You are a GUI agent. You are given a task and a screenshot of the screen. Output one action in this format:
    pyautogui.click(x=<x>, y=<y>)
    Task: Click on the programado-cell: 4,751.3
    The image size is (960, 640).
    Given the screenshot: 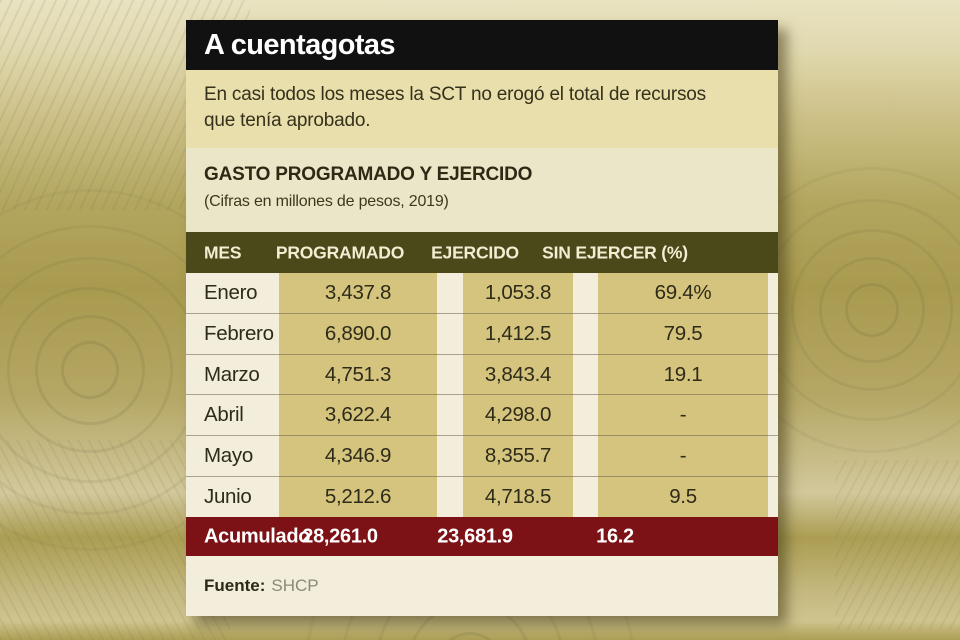 What is the action you would take?
    pyautogui.click(x=358, y=374)
    